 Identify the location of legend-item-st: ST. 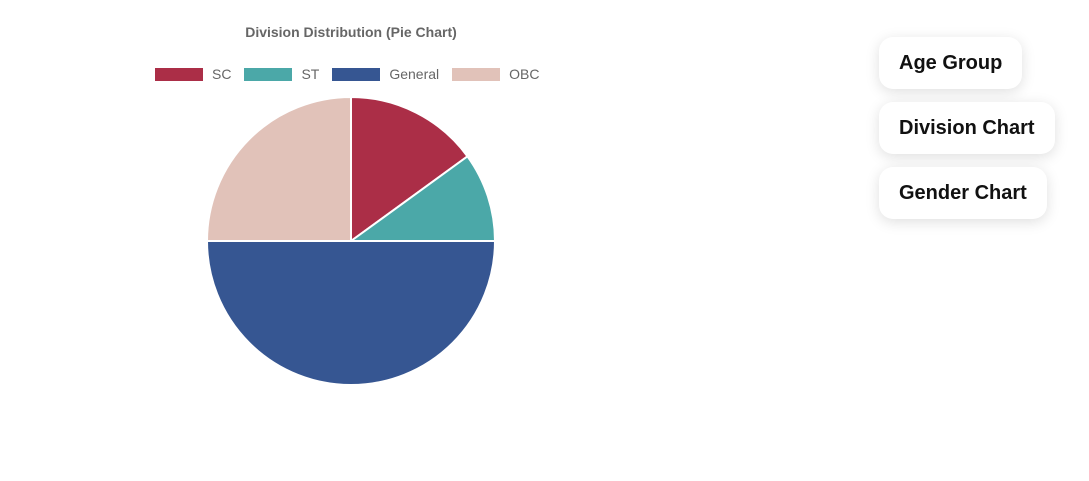
(281, 74).